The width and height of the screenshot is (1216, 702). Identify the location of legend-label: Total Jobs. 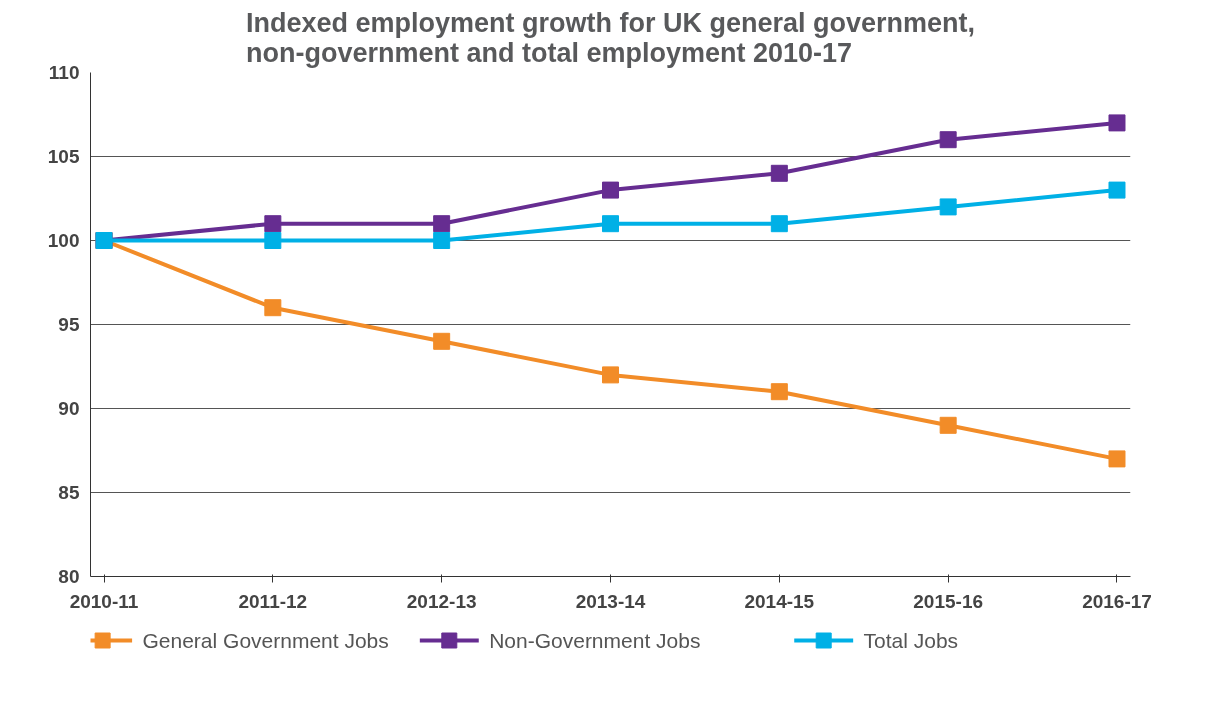
(911, 640).